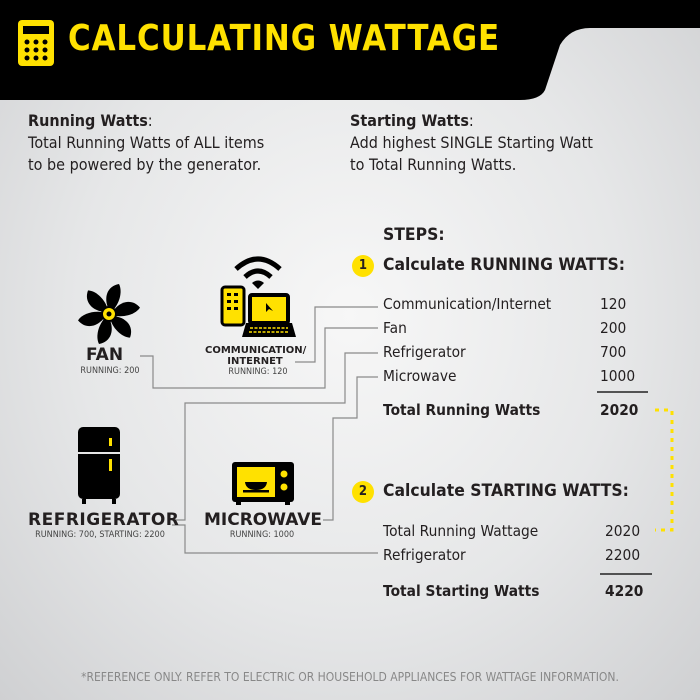 The width and height of the screenshot is (700, 700). I want to click on definition-line: Add highest SINGLE Starting Watt, so click(471, 142).